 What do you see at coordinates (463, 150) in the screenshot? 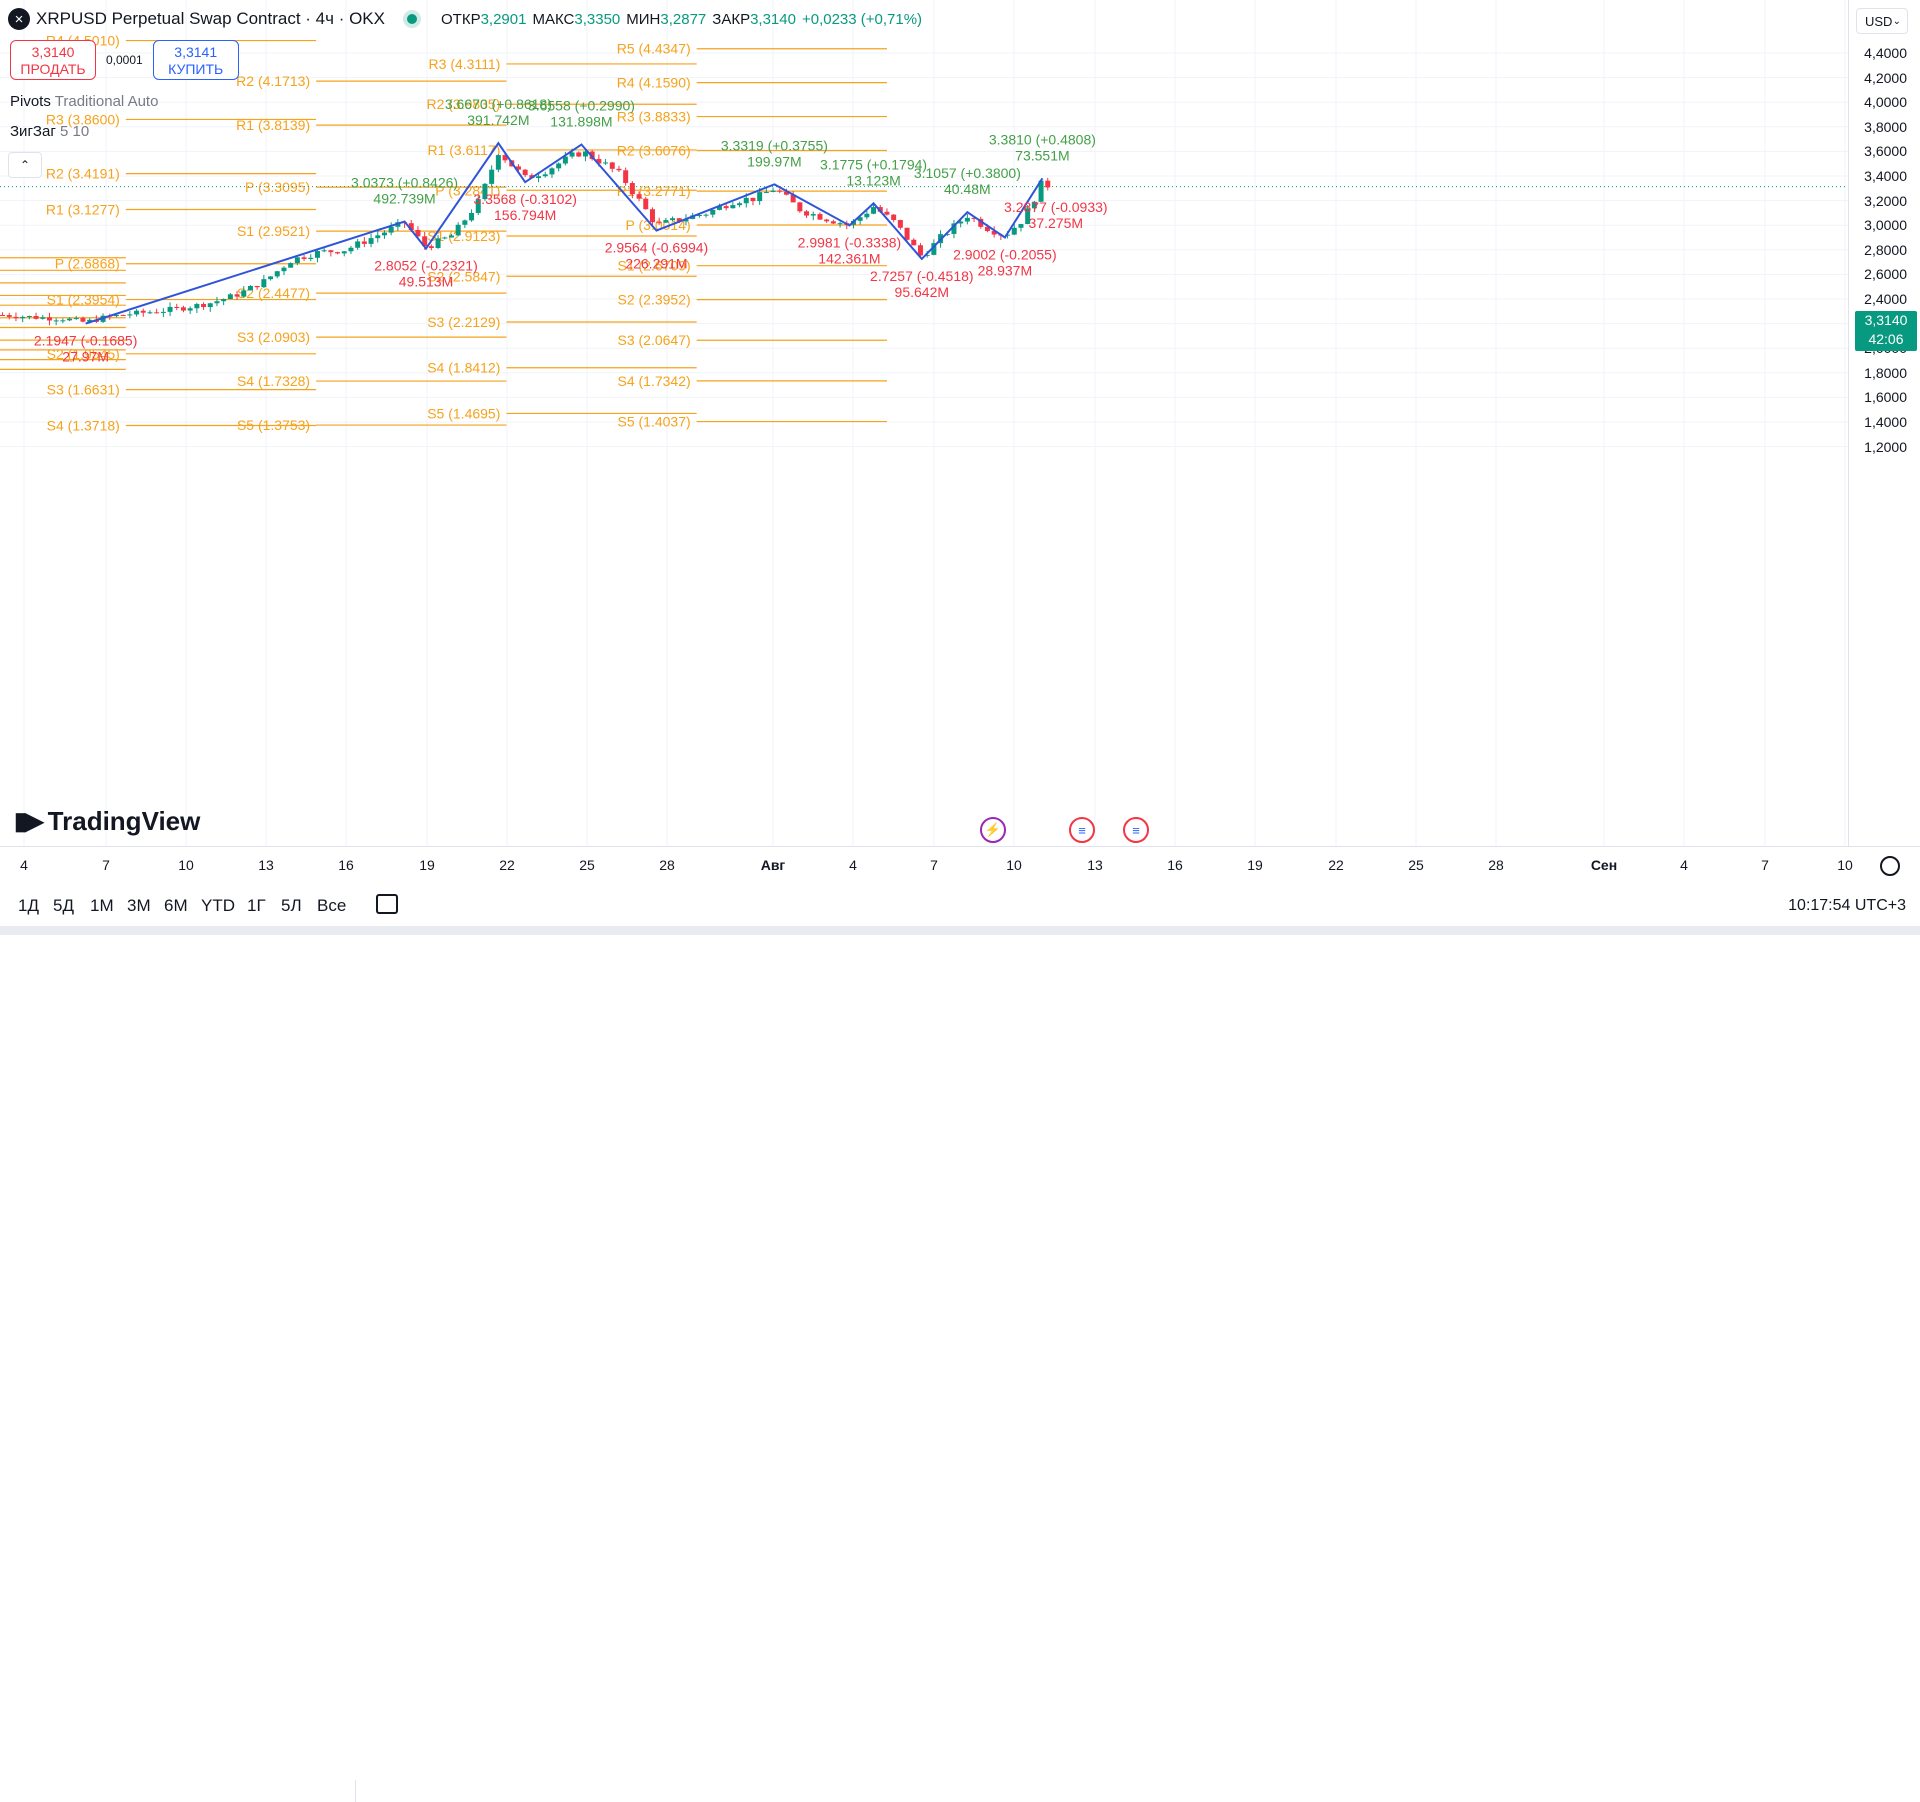
I see `pivot-label: R1 (3.6117)` at bounding box center [463, 150].